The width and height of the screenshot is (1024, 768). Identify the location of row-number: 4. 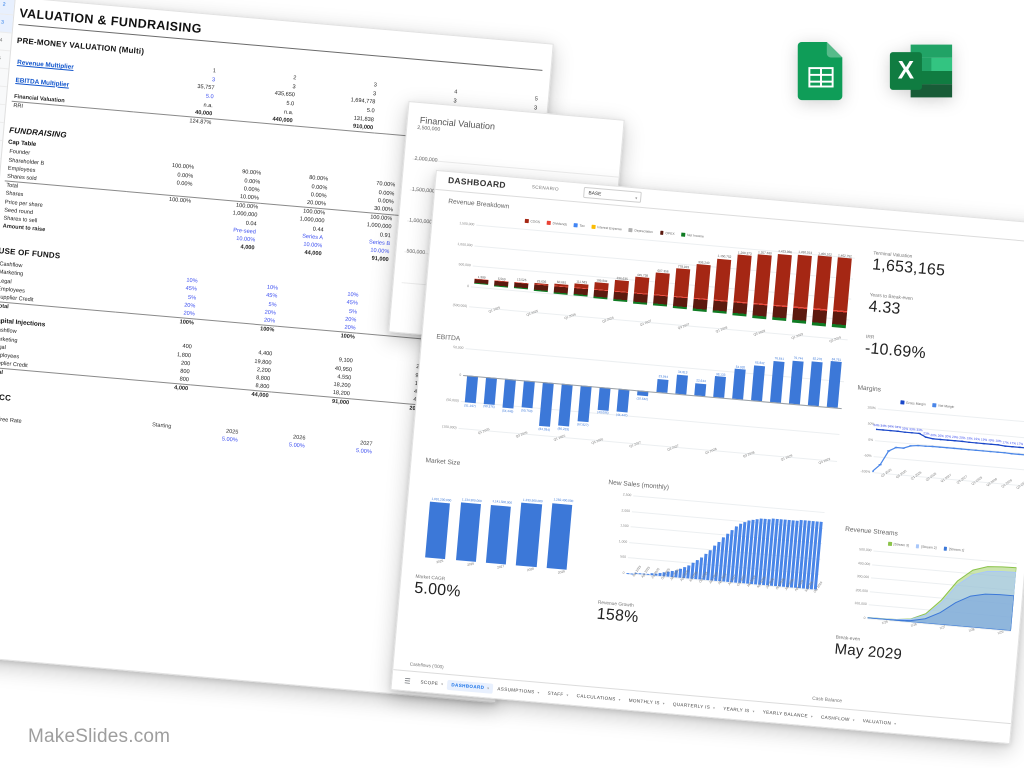
(6, 41).